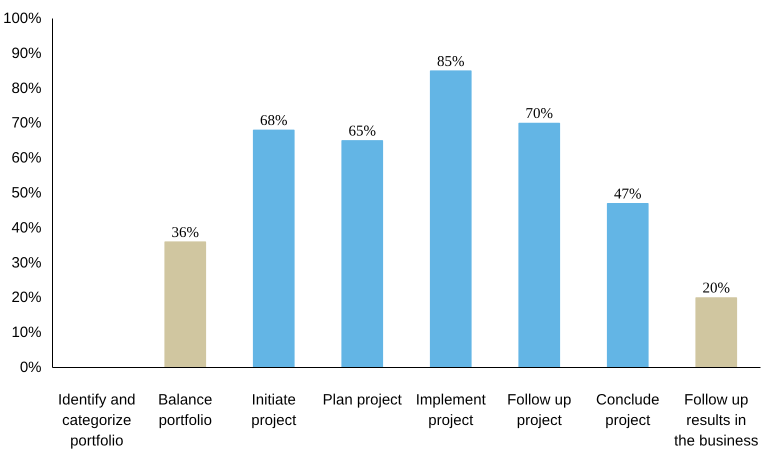 This screenshot has width=770, height=452. I want to click on data-label: 47%, so click(628, 194).